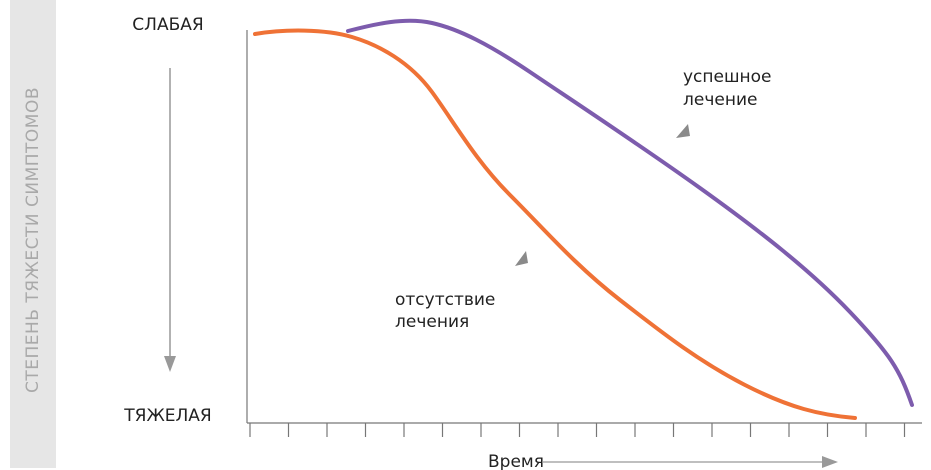  I want to click on bottom-label: ТЯЖЕЛАЯ, so click(167, 416).